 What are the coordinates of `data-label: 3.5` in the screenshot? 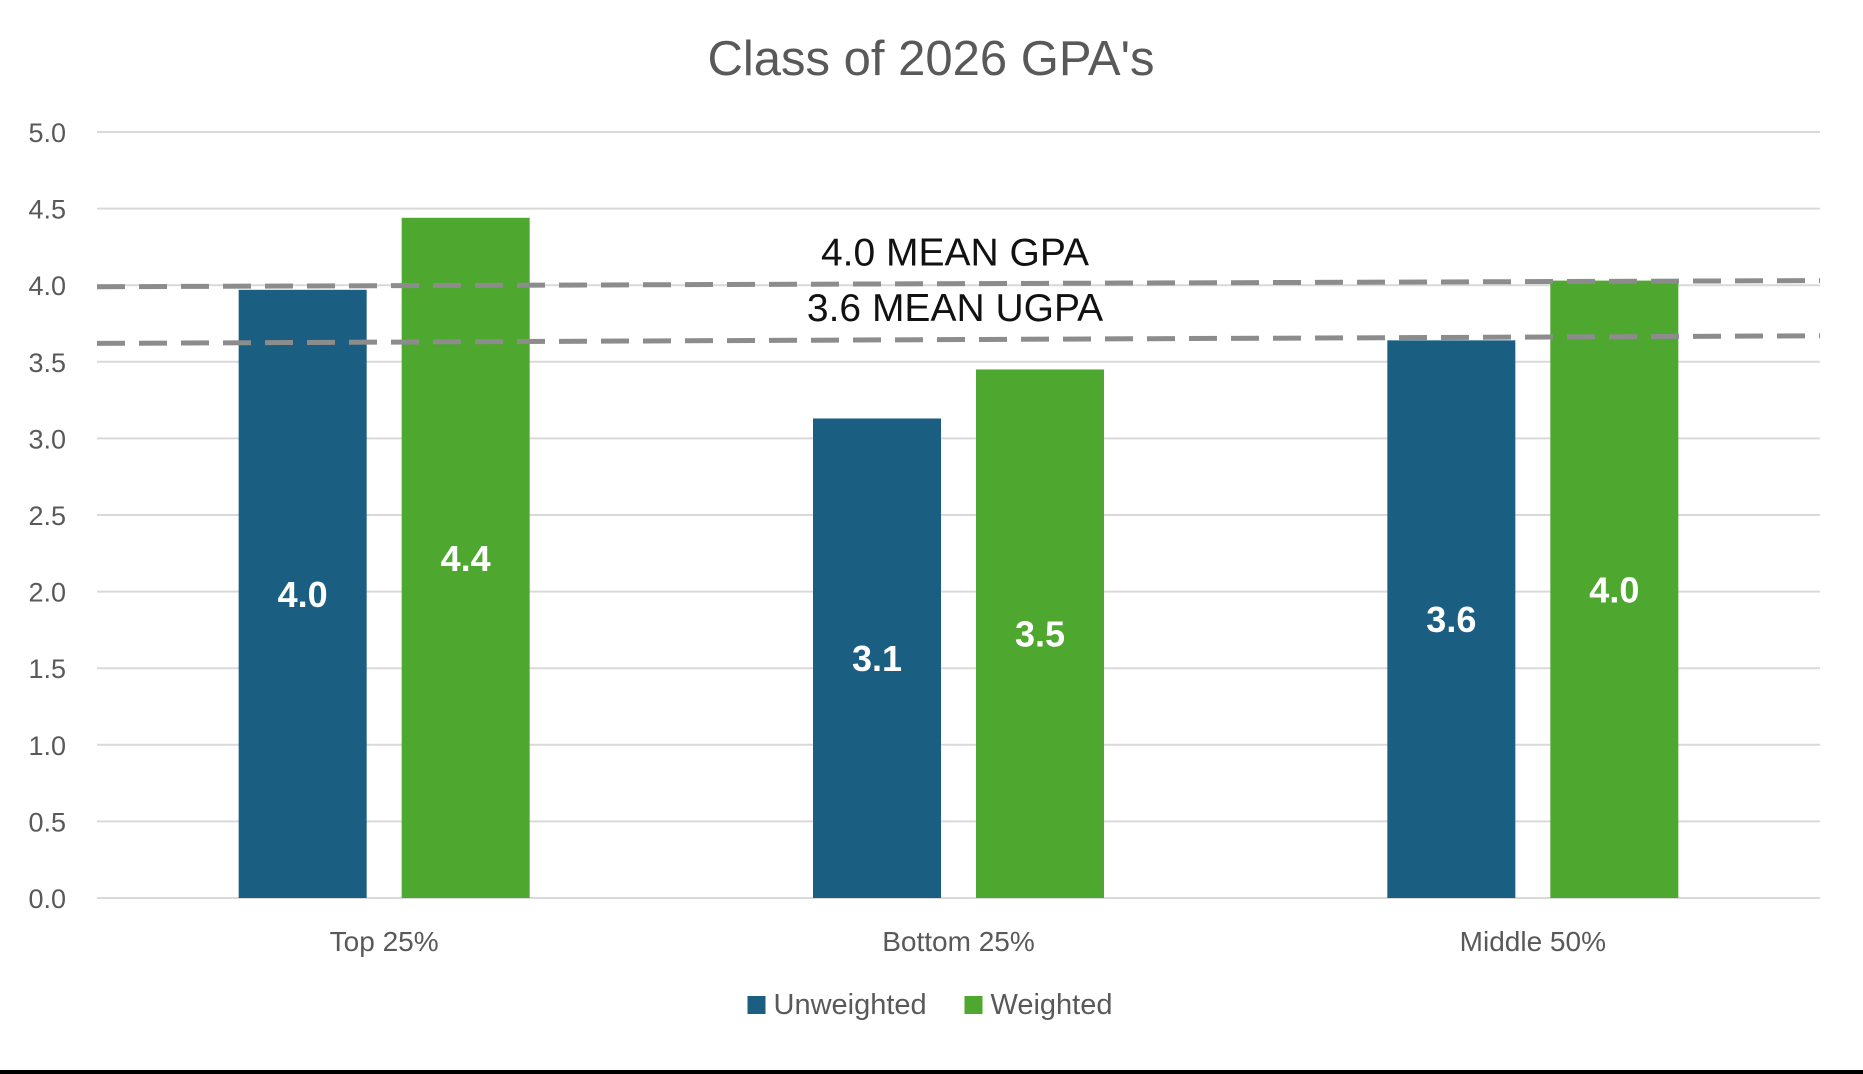 It's located at (1040, 634).